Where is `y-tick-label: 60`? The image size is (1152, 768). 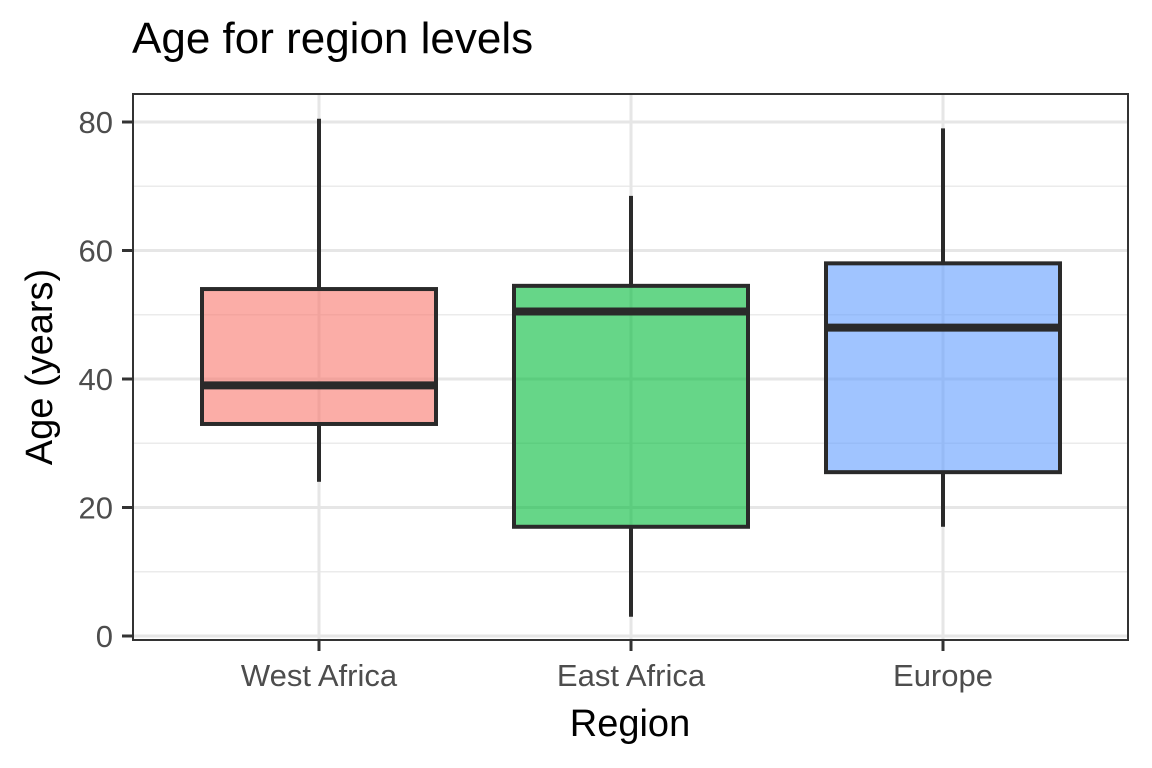 y-tick-label: 60 is located at coordinates (96, 251).